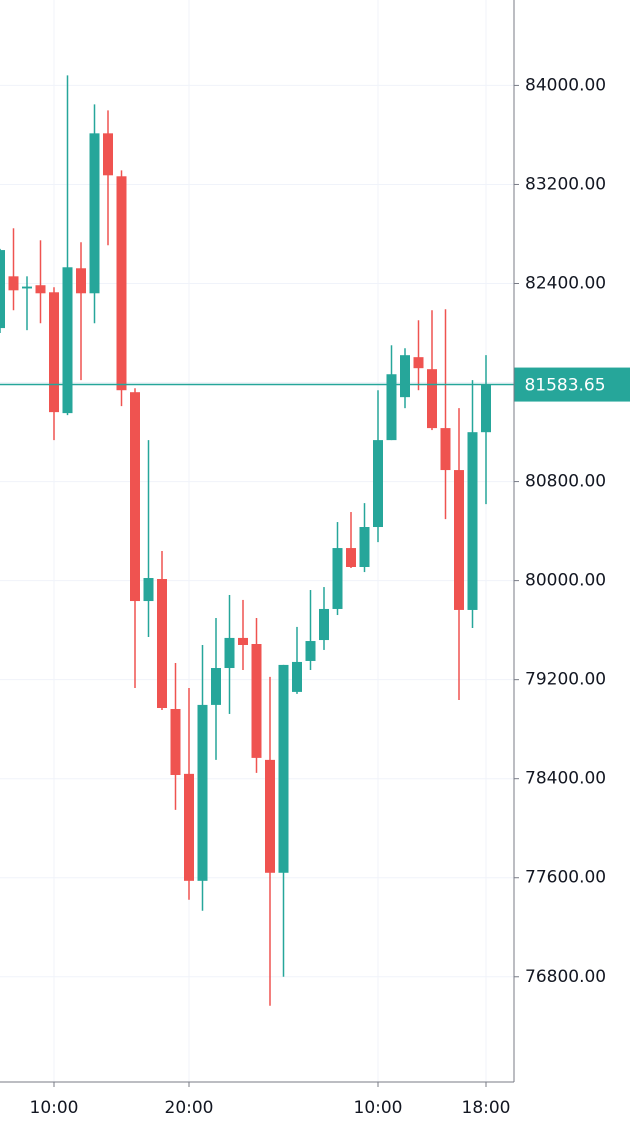 The image size is (630, 1127). Describe the element at coordinates (189, 1108) in the screenshot. I see `x-tick-label: 20:00` at that location.